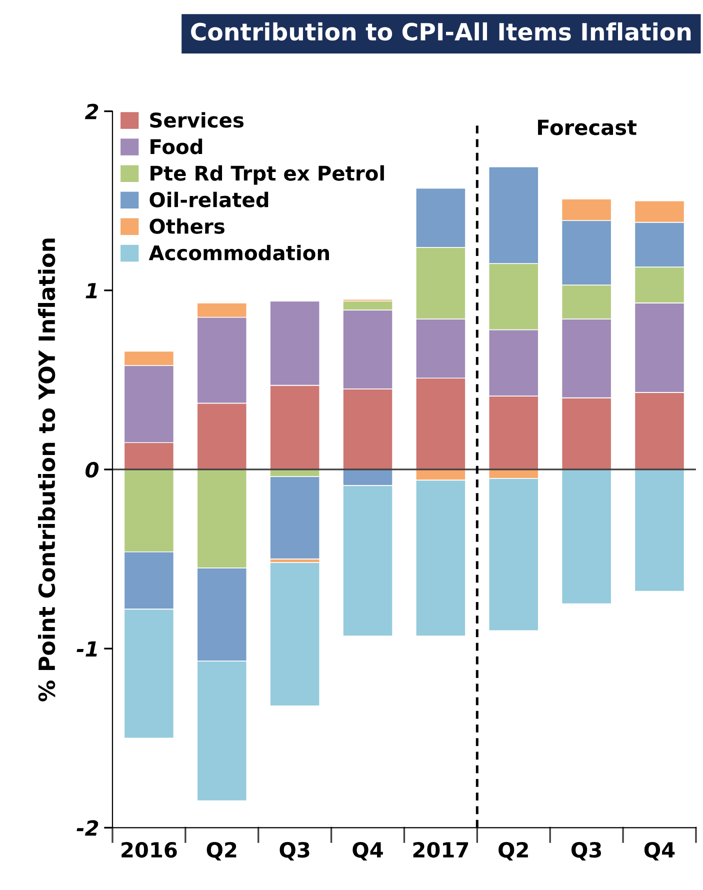  Describe the element at coordinates (86, 649) in the screenshot. I see `y-tick-label: -1` at that location.